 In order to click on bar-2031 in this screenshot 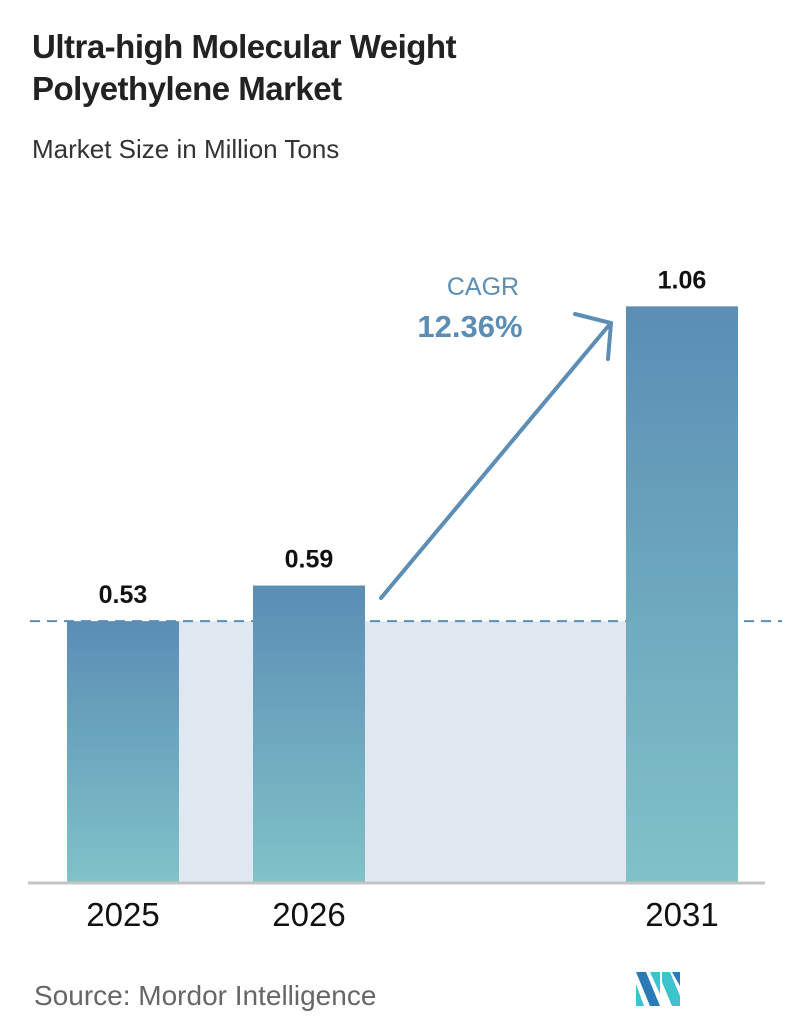, I will do `click(682, 594)`.